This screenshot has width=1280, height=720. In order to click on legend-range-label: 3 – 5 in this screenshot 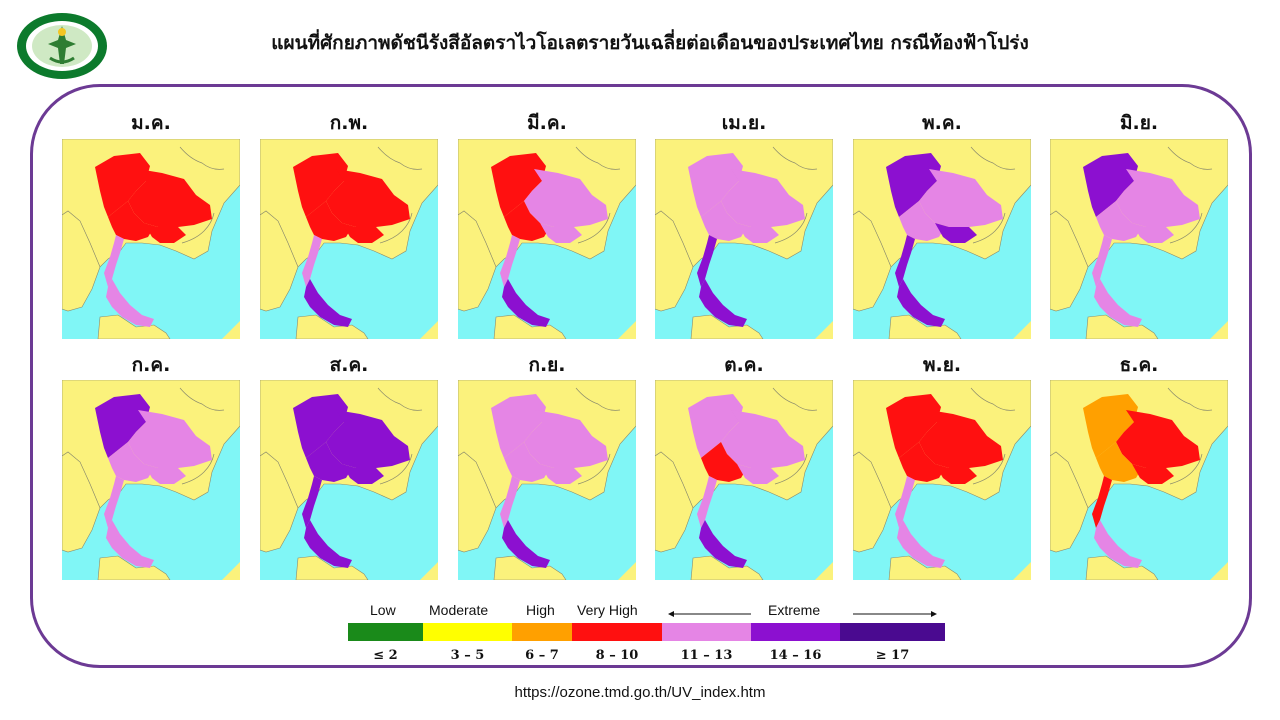, I will do `click(467, 655)`.